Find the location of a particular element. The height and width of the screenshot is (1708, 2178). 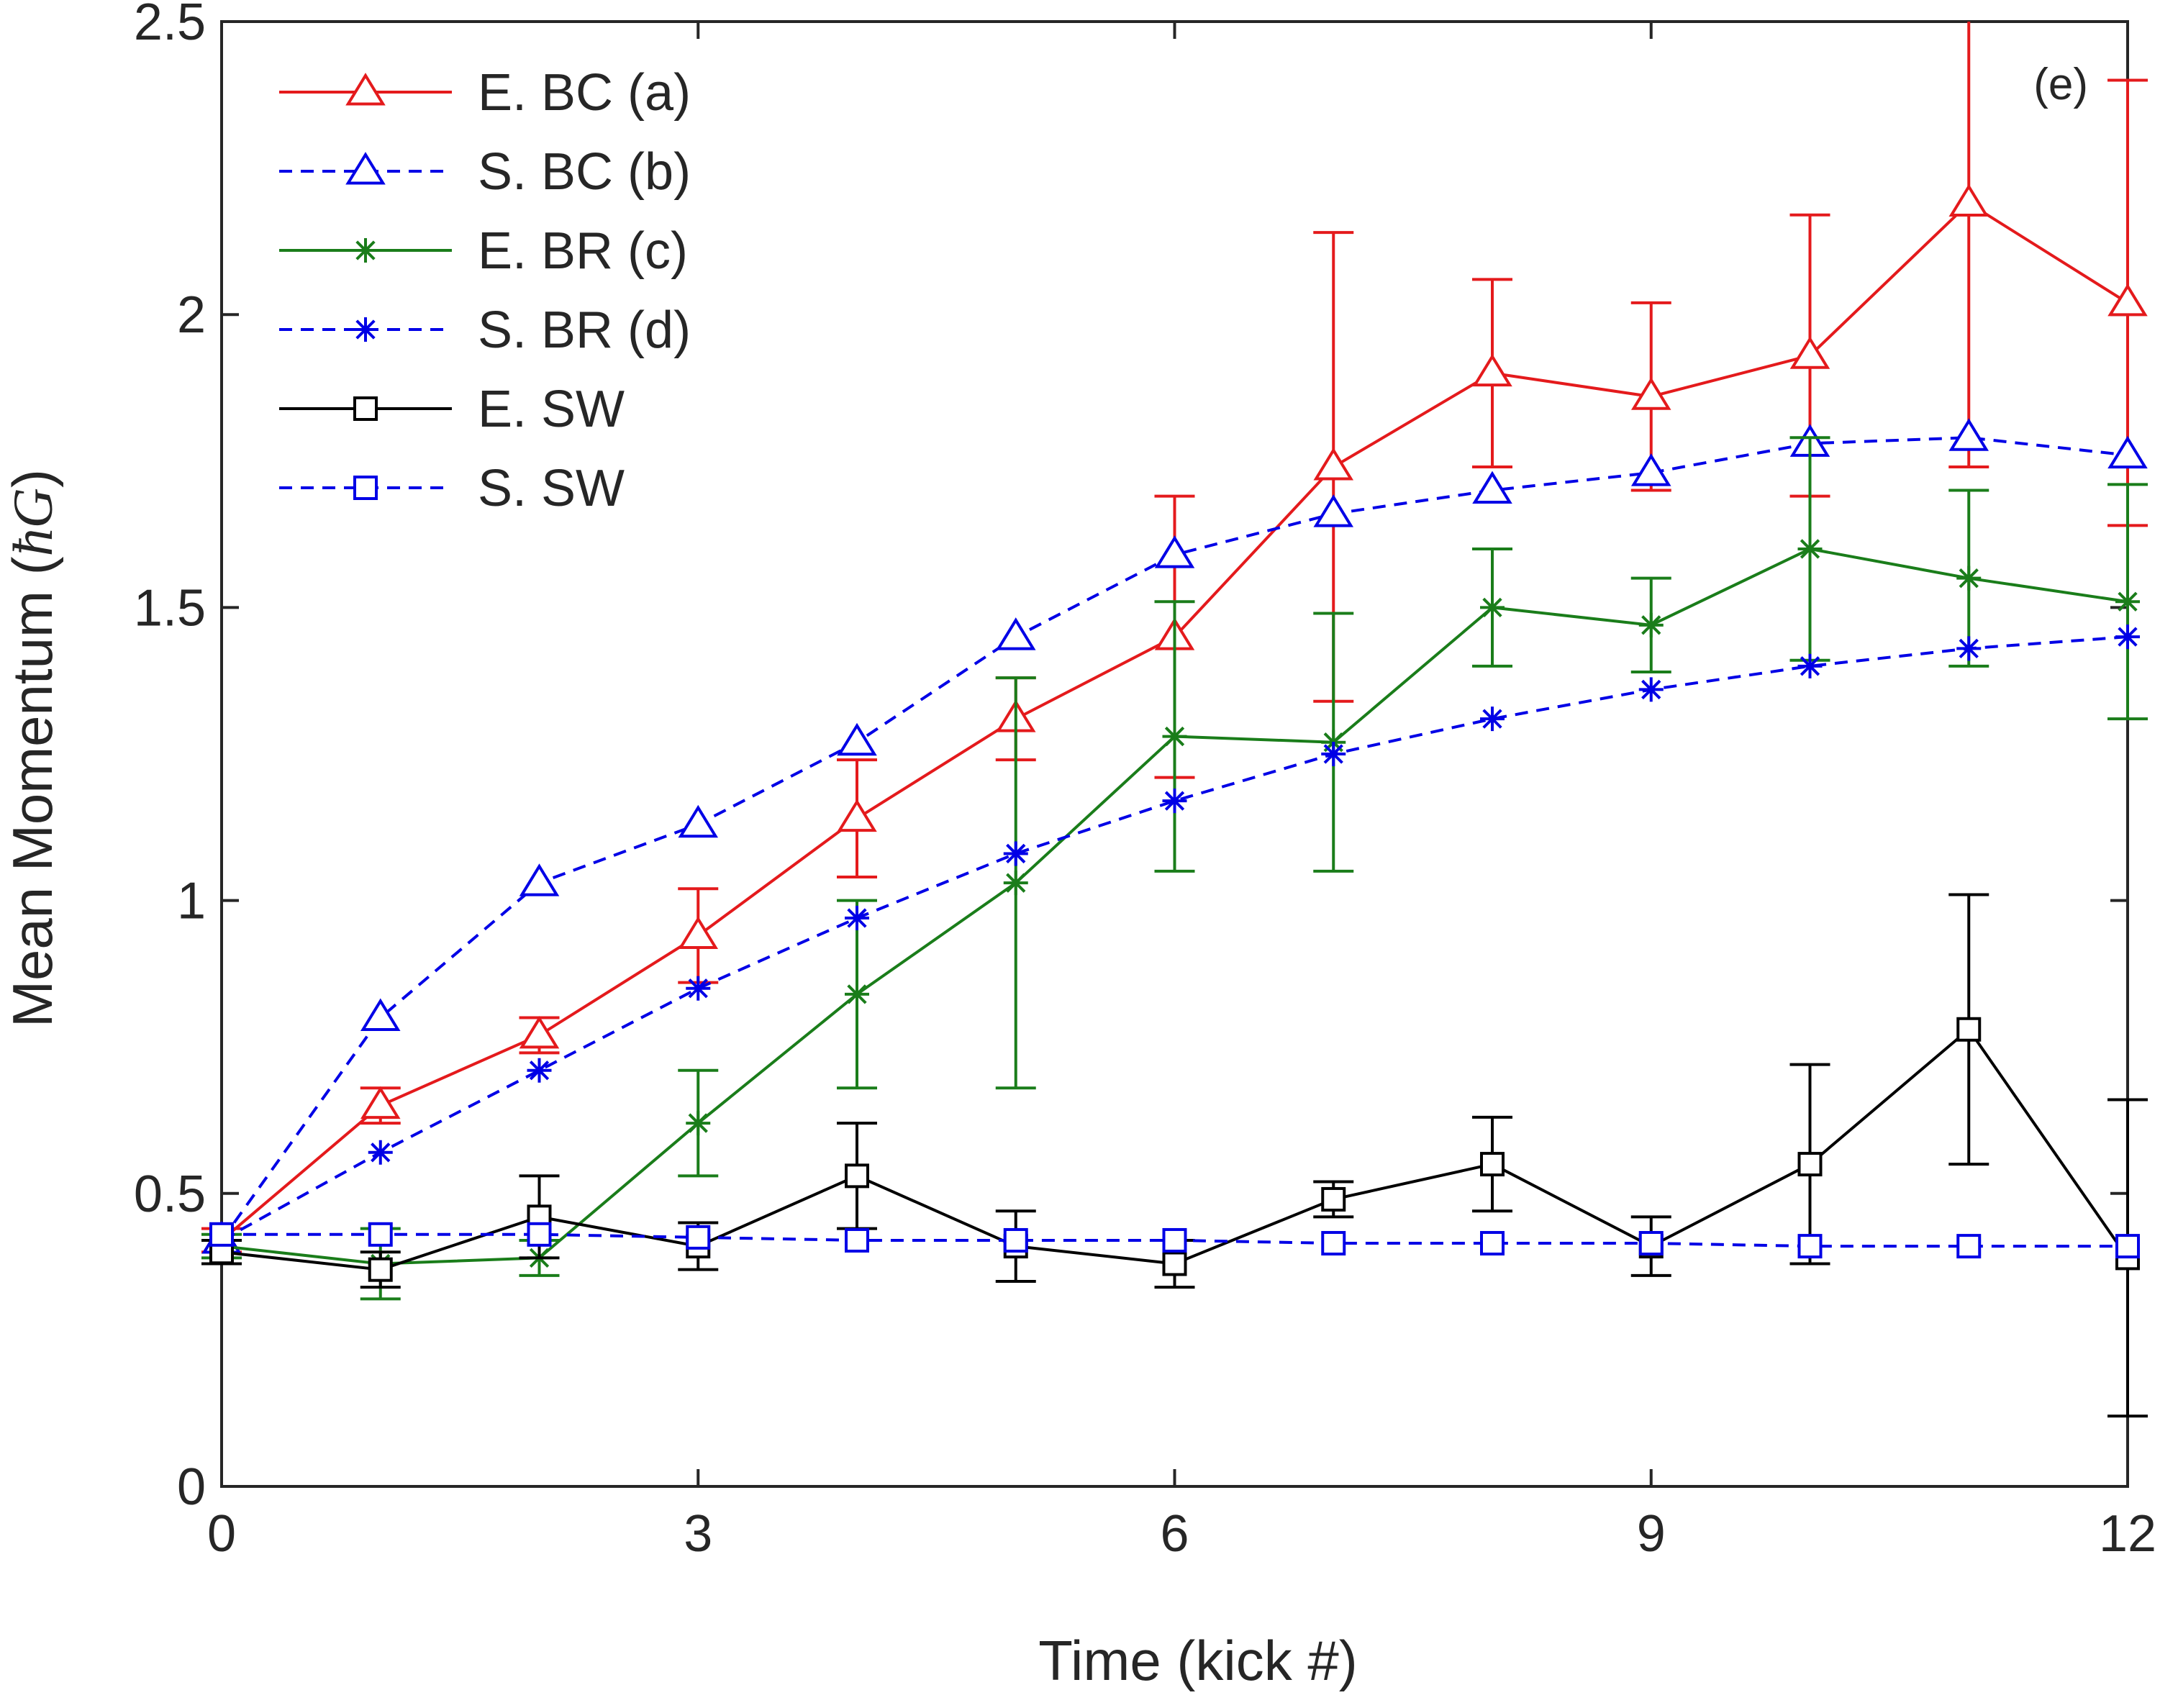

y-axis-label-suffix: ) is located at coordinates (32, 478).